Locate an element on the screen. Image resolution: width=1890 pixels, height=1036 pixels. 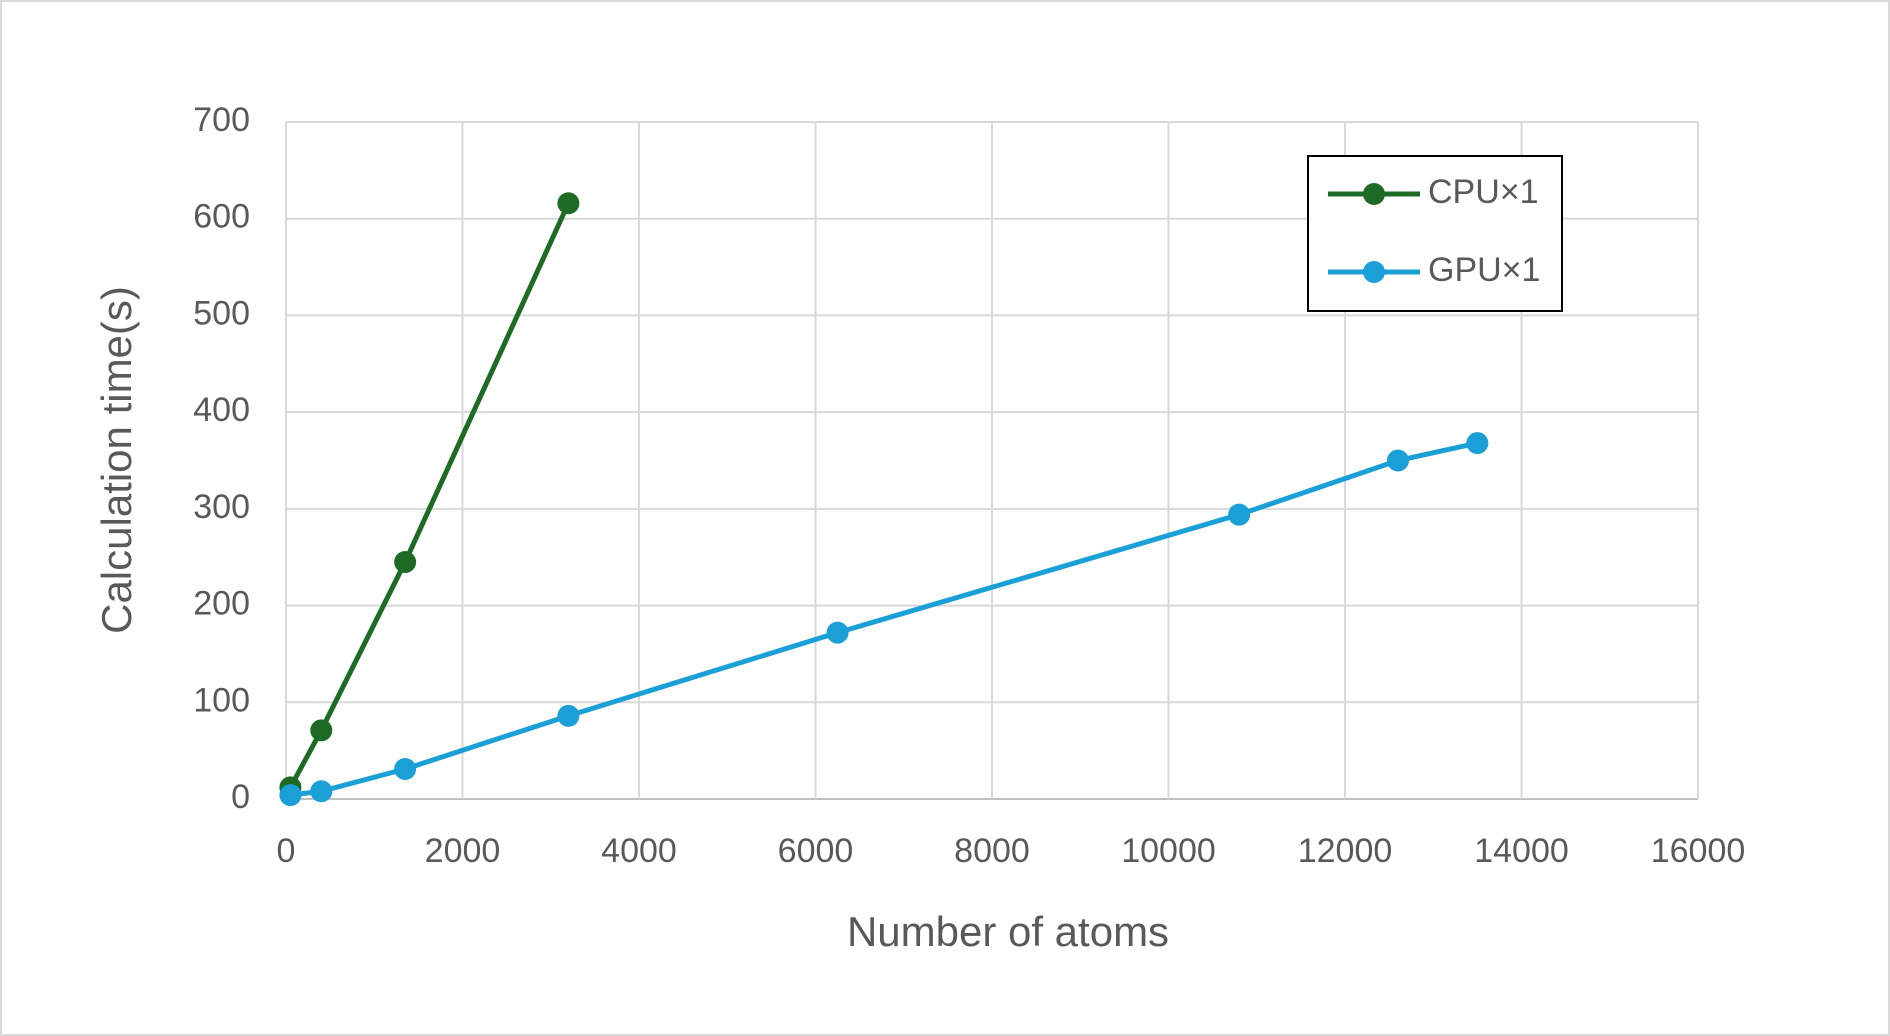
x-tick-label: 0 is located at coordinates (286, 851).